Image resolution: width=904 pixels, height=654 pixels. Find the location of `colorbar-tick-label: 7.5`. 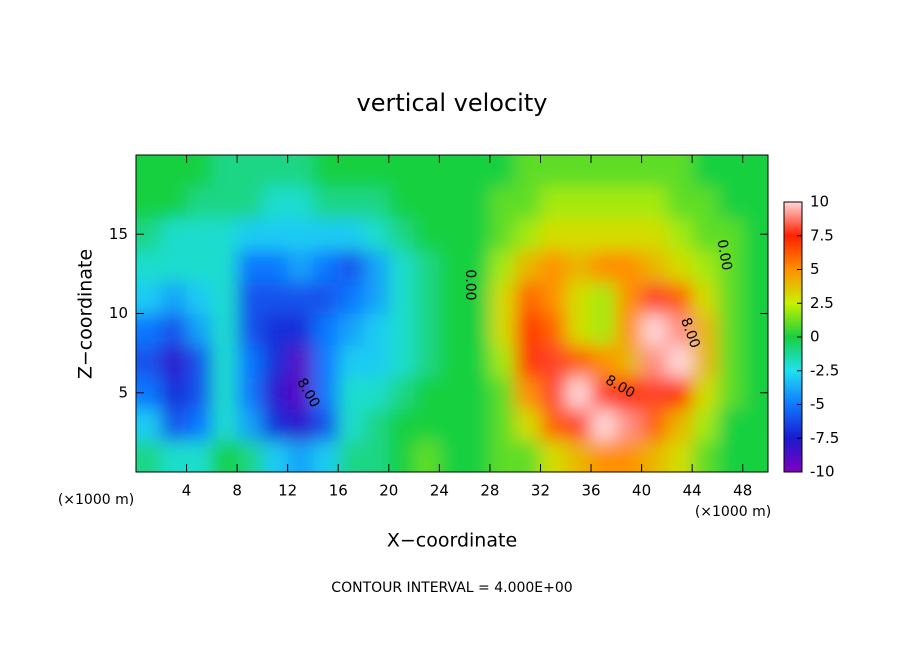

colorbar-tick-label: 7.5 is located at coordinates (822, 235).